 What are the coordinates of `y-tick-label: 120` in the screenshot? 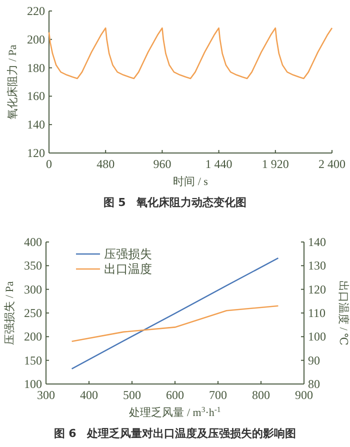 It's located at (36, 153).